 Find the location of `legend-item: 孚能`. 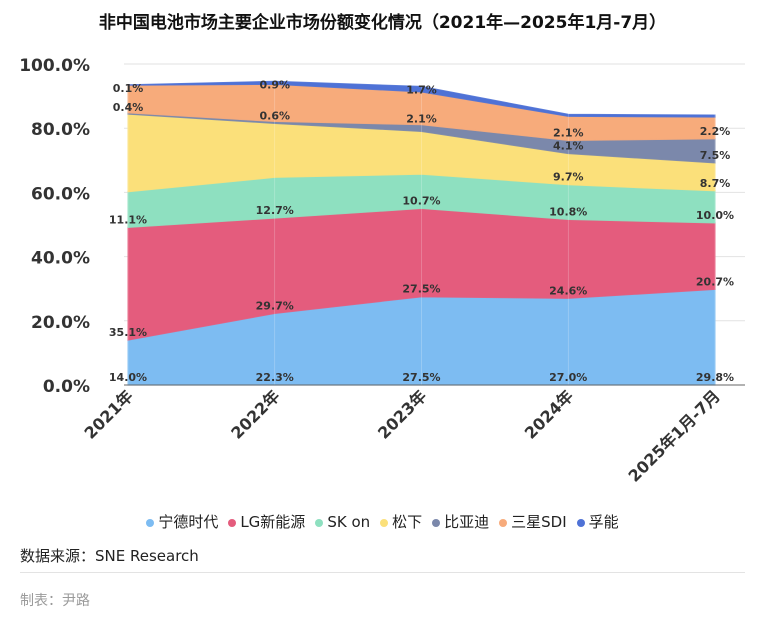

legend-item: 孚能 is located at coordinates (597, 521).